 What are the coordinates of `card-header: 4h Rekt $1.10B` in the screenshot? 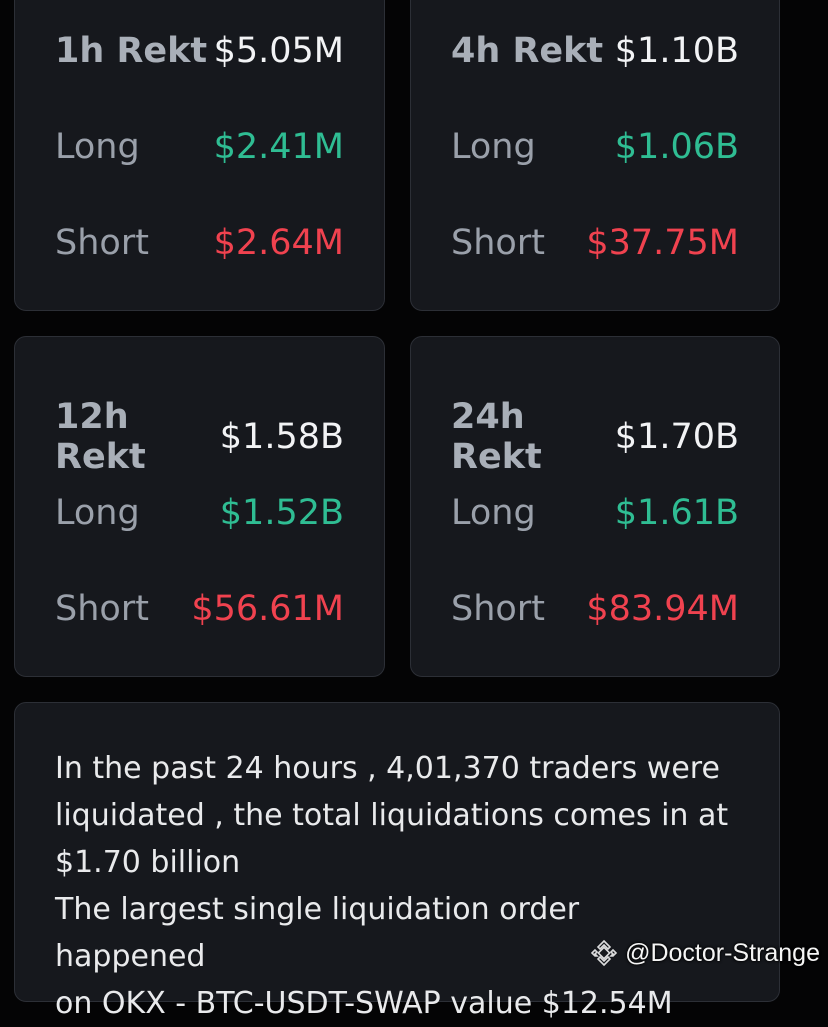 It's located at (595, 51).